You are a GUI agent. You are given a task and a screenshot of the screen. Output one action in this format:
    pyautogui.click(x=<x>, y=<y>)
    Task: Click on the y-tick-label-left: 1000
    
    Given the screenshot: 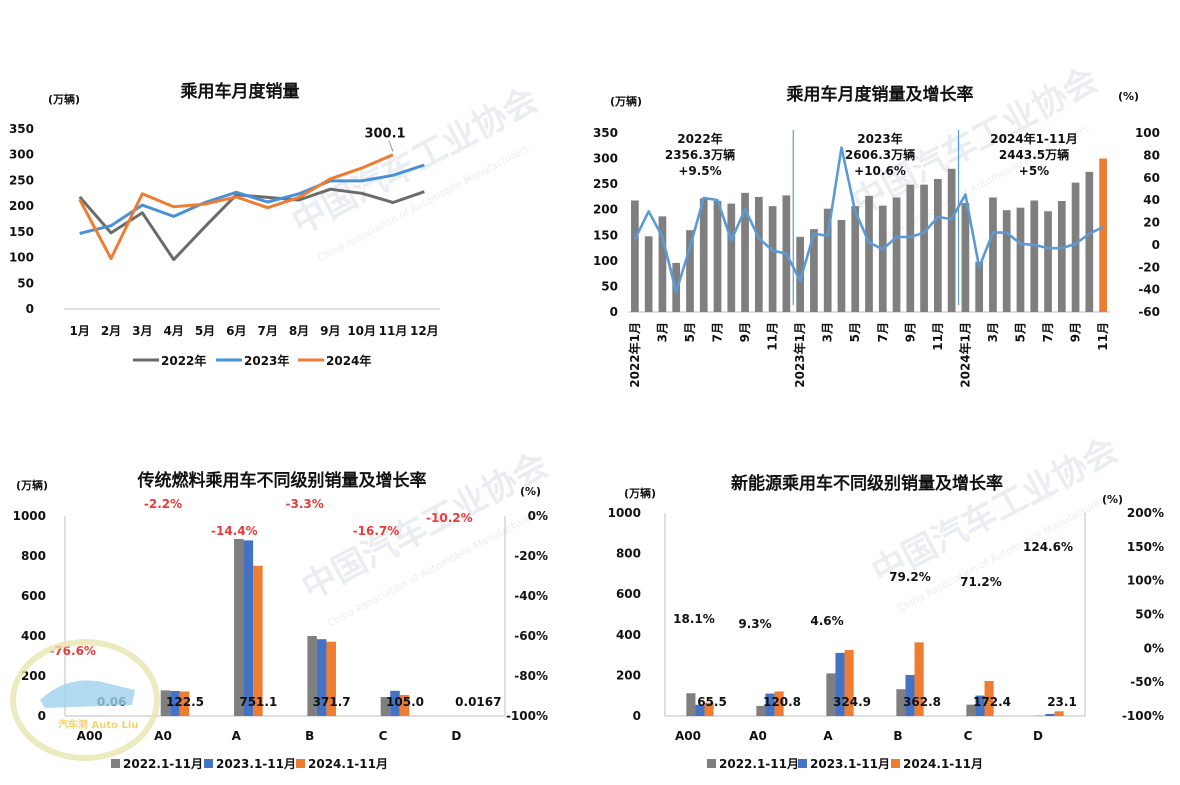 What is the action you would take?
    pyautogui.click(x=624, y=513)
    